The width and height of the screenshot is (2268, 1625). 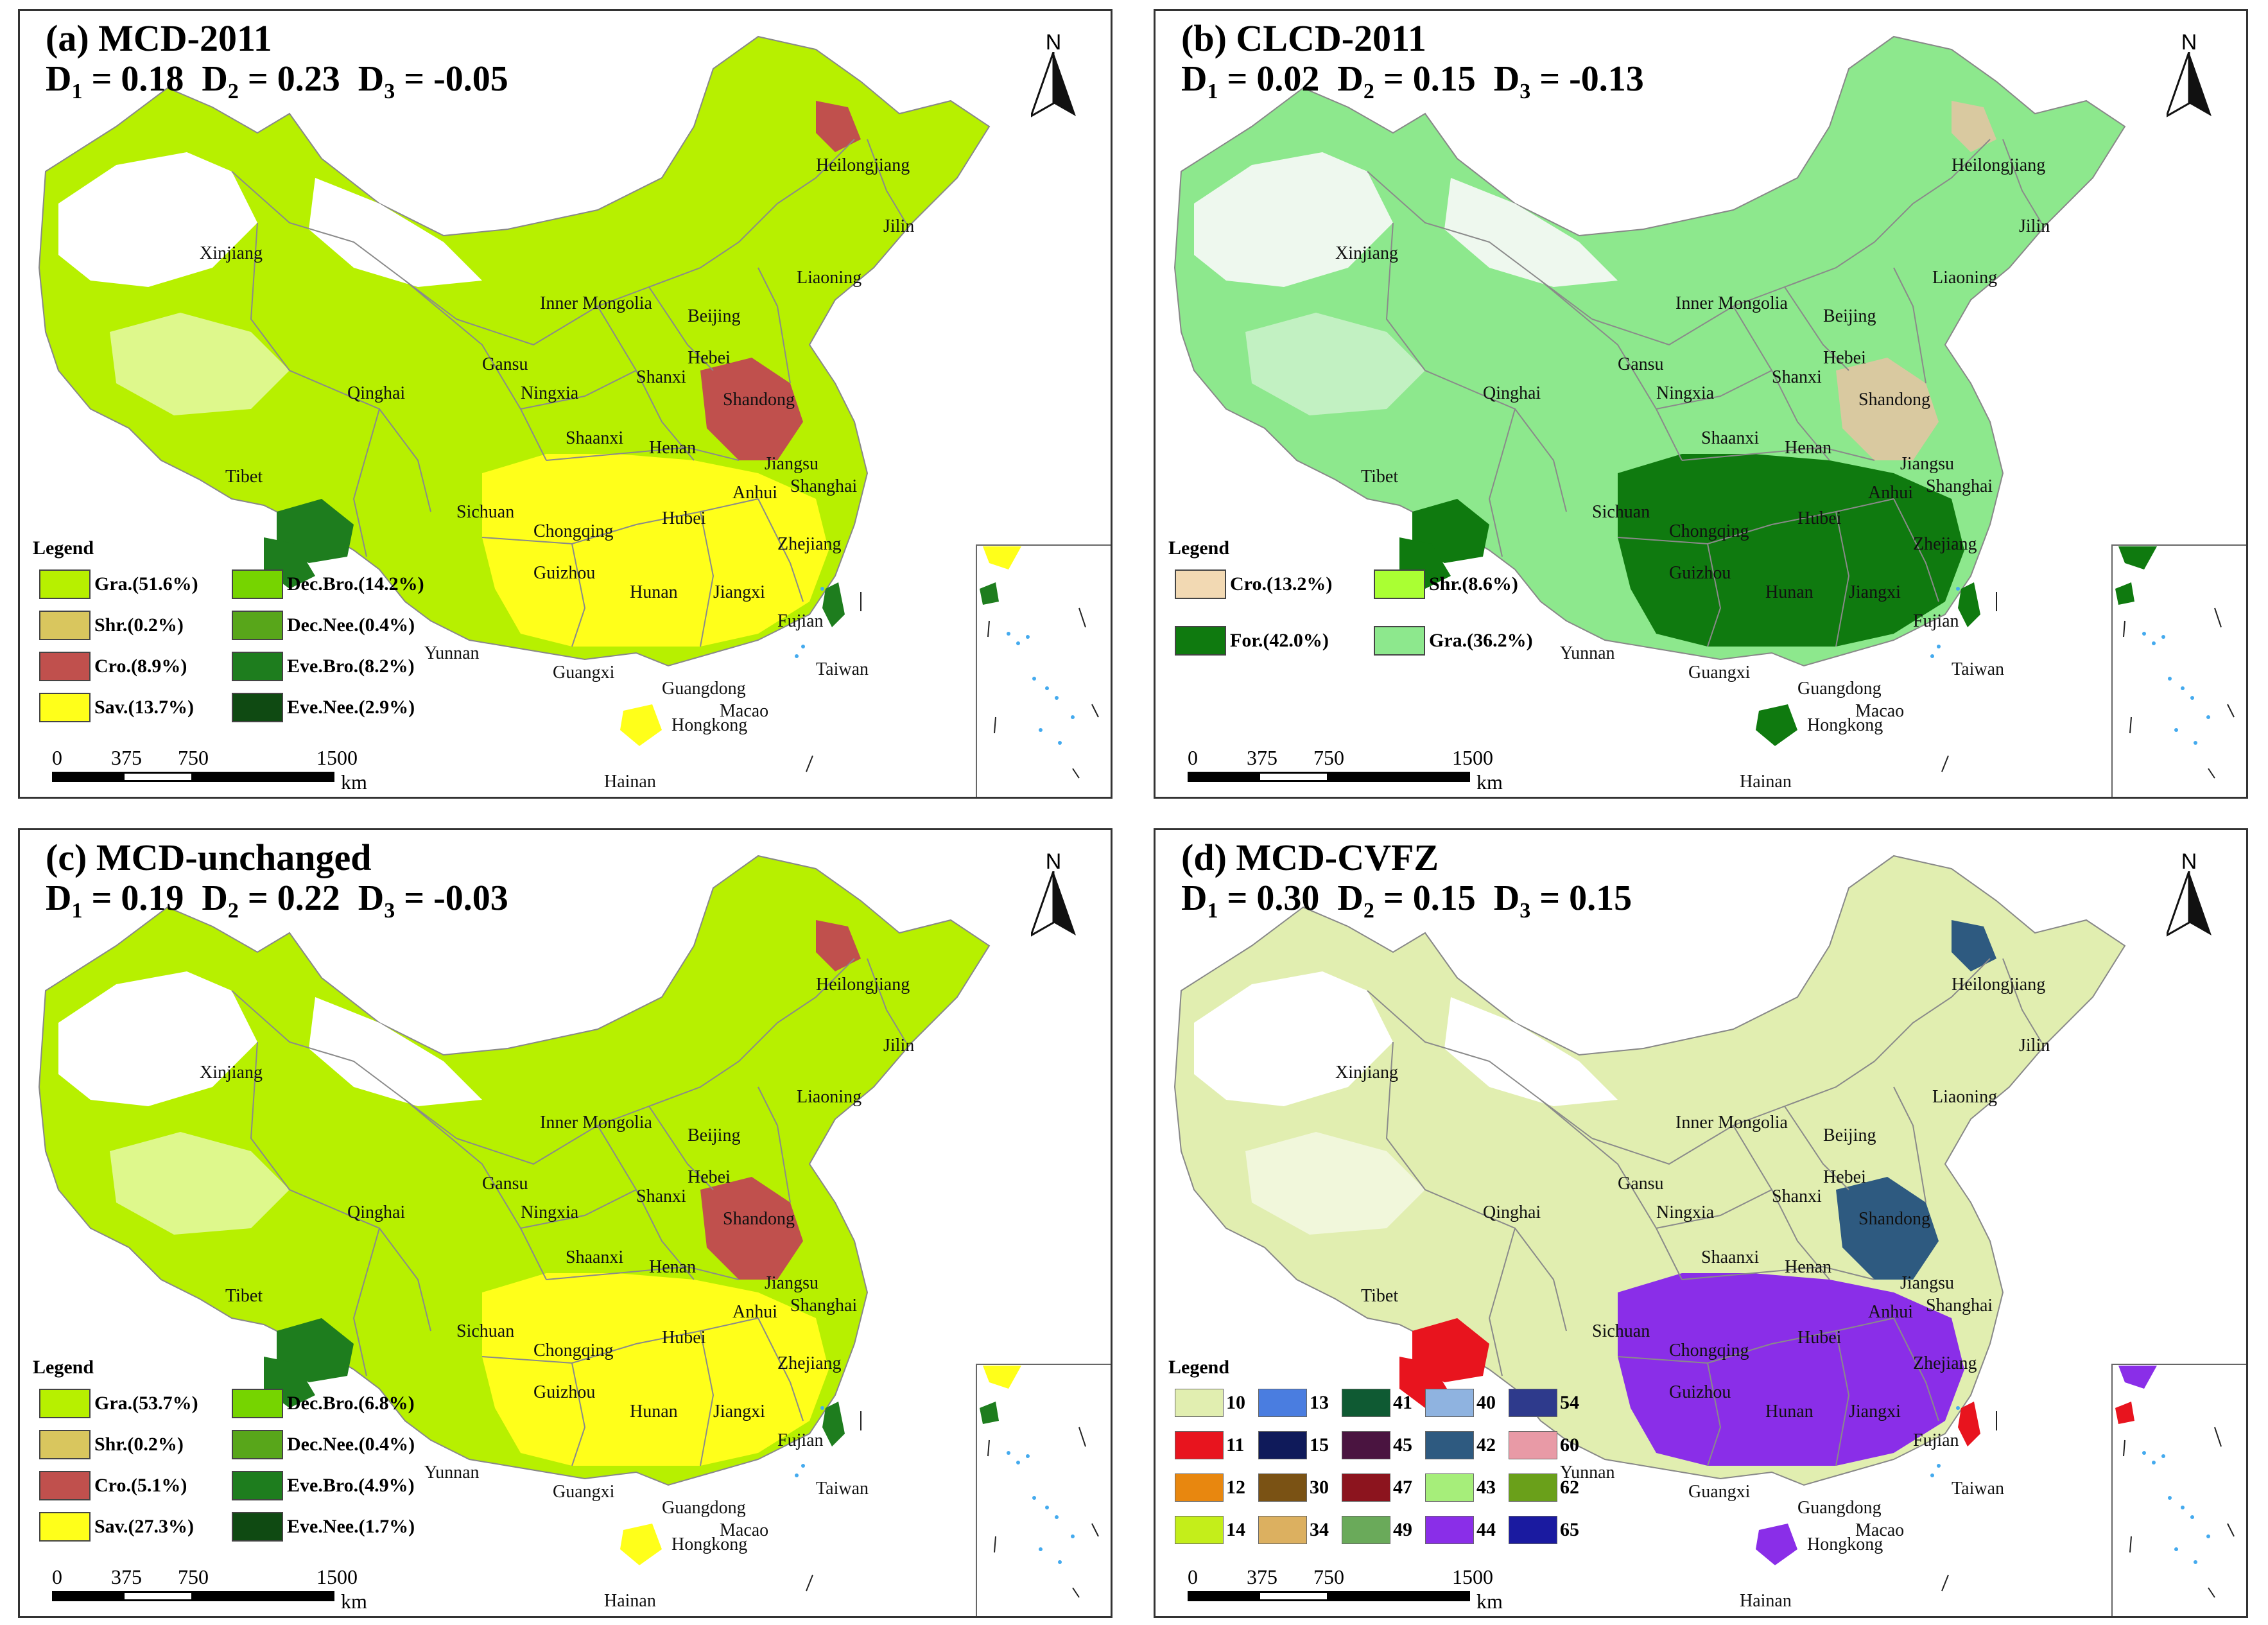 What do you see at coordinates (1481, 640) in the screenshot?
I see `legend-label: Gra.(36.2%)` at bounding box center [1481, 640].